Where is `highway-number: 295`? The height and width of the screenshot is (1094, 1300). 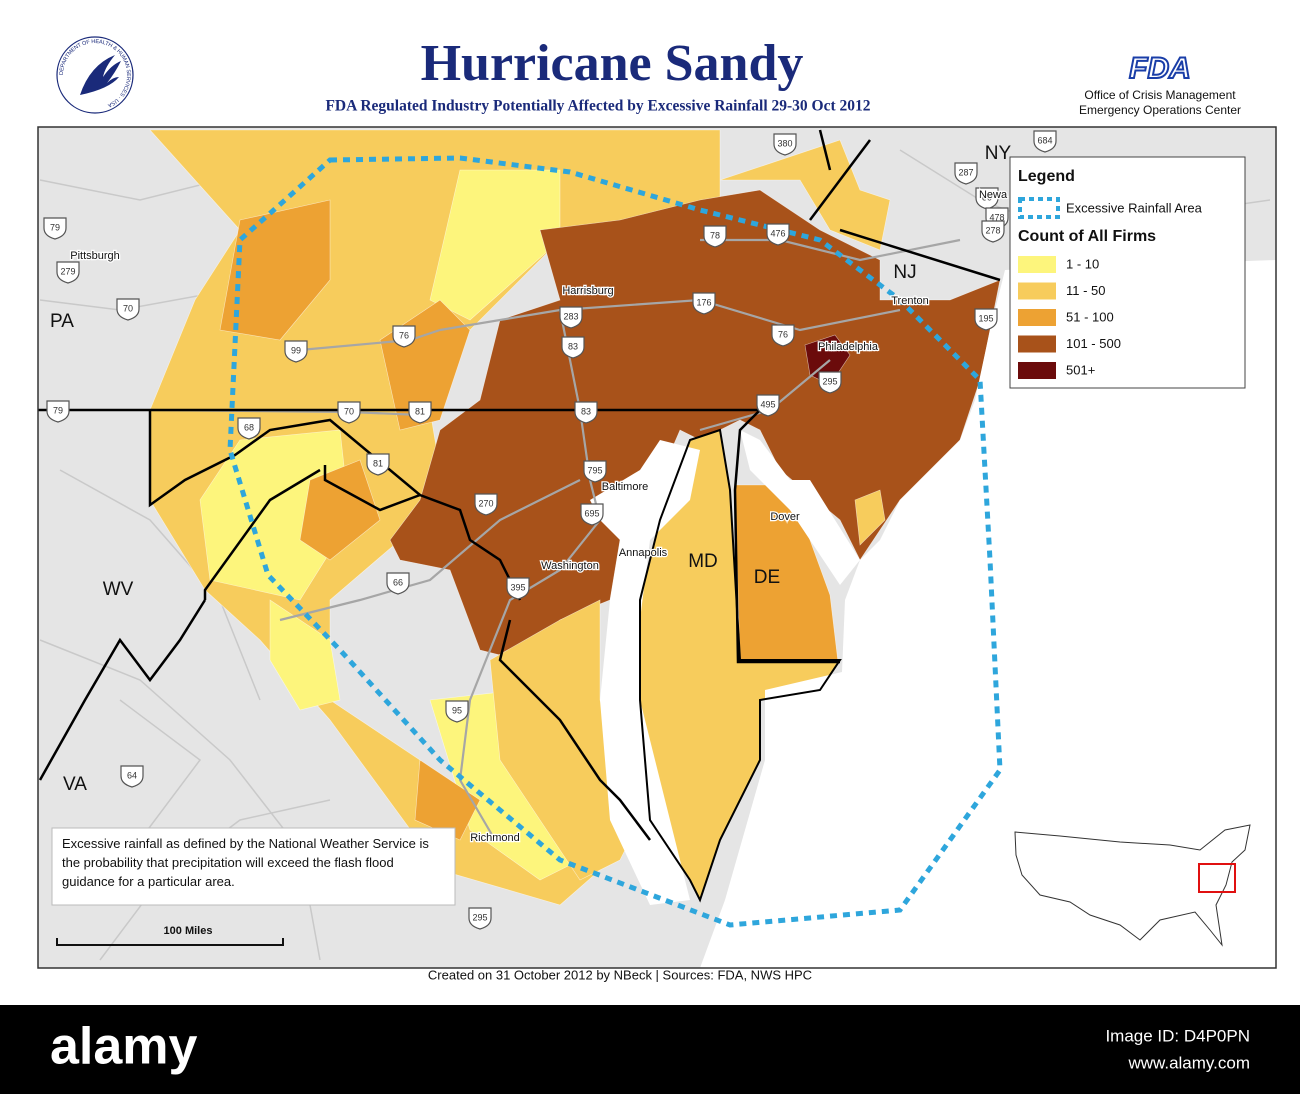 highway-number: 295 is located at coordinates (829, 381).